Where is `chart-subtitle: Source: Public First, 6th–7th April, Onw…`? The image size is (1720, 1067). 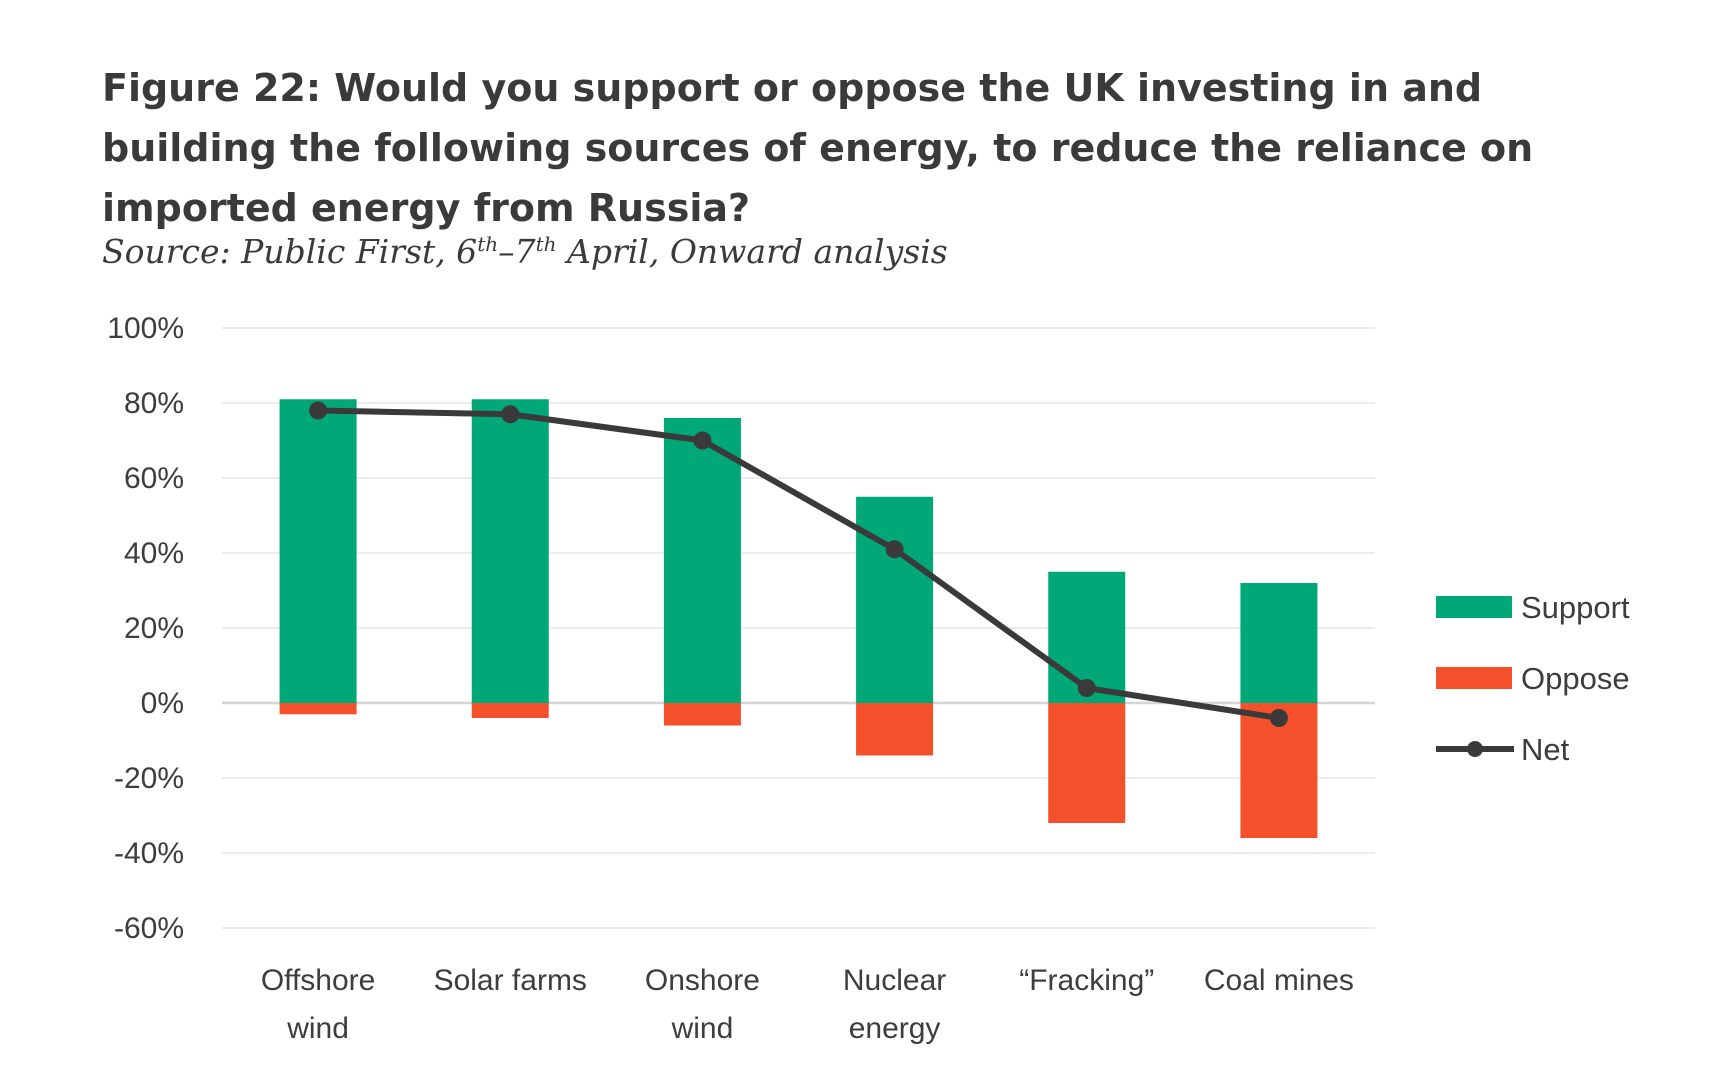
chart-subtitle: Source: Public First, 6th–7th April, Onw… is located at coordinates (525, 251).